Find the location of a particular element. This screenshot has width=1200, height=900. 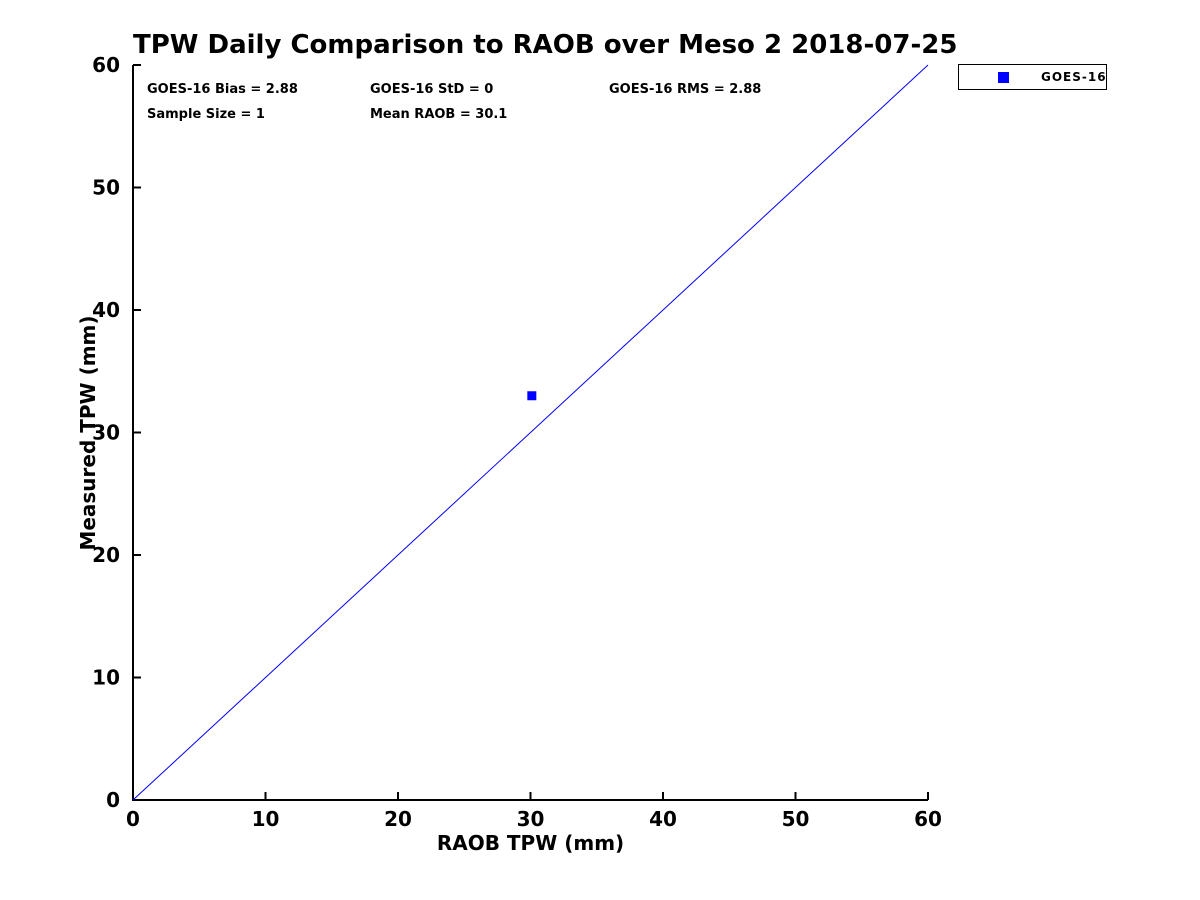

legend: GOES-16 is located at coordinates (1032, 77).